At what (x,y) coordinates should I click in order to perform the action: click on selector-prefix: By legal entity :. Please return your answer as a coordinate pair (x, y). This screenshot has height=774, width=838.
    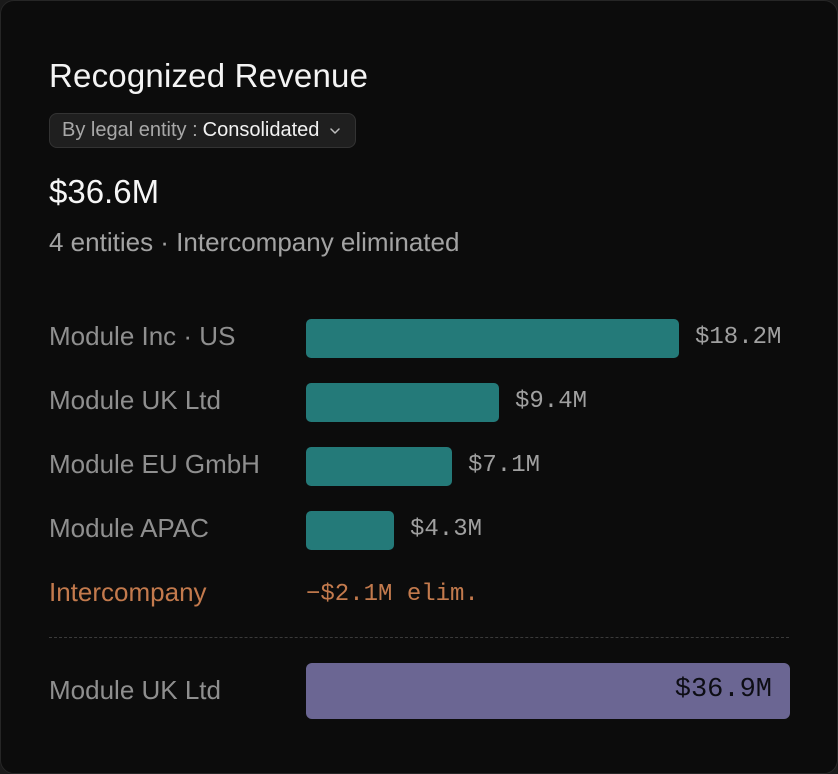
    Looking at the image, I should click on (130, 130).